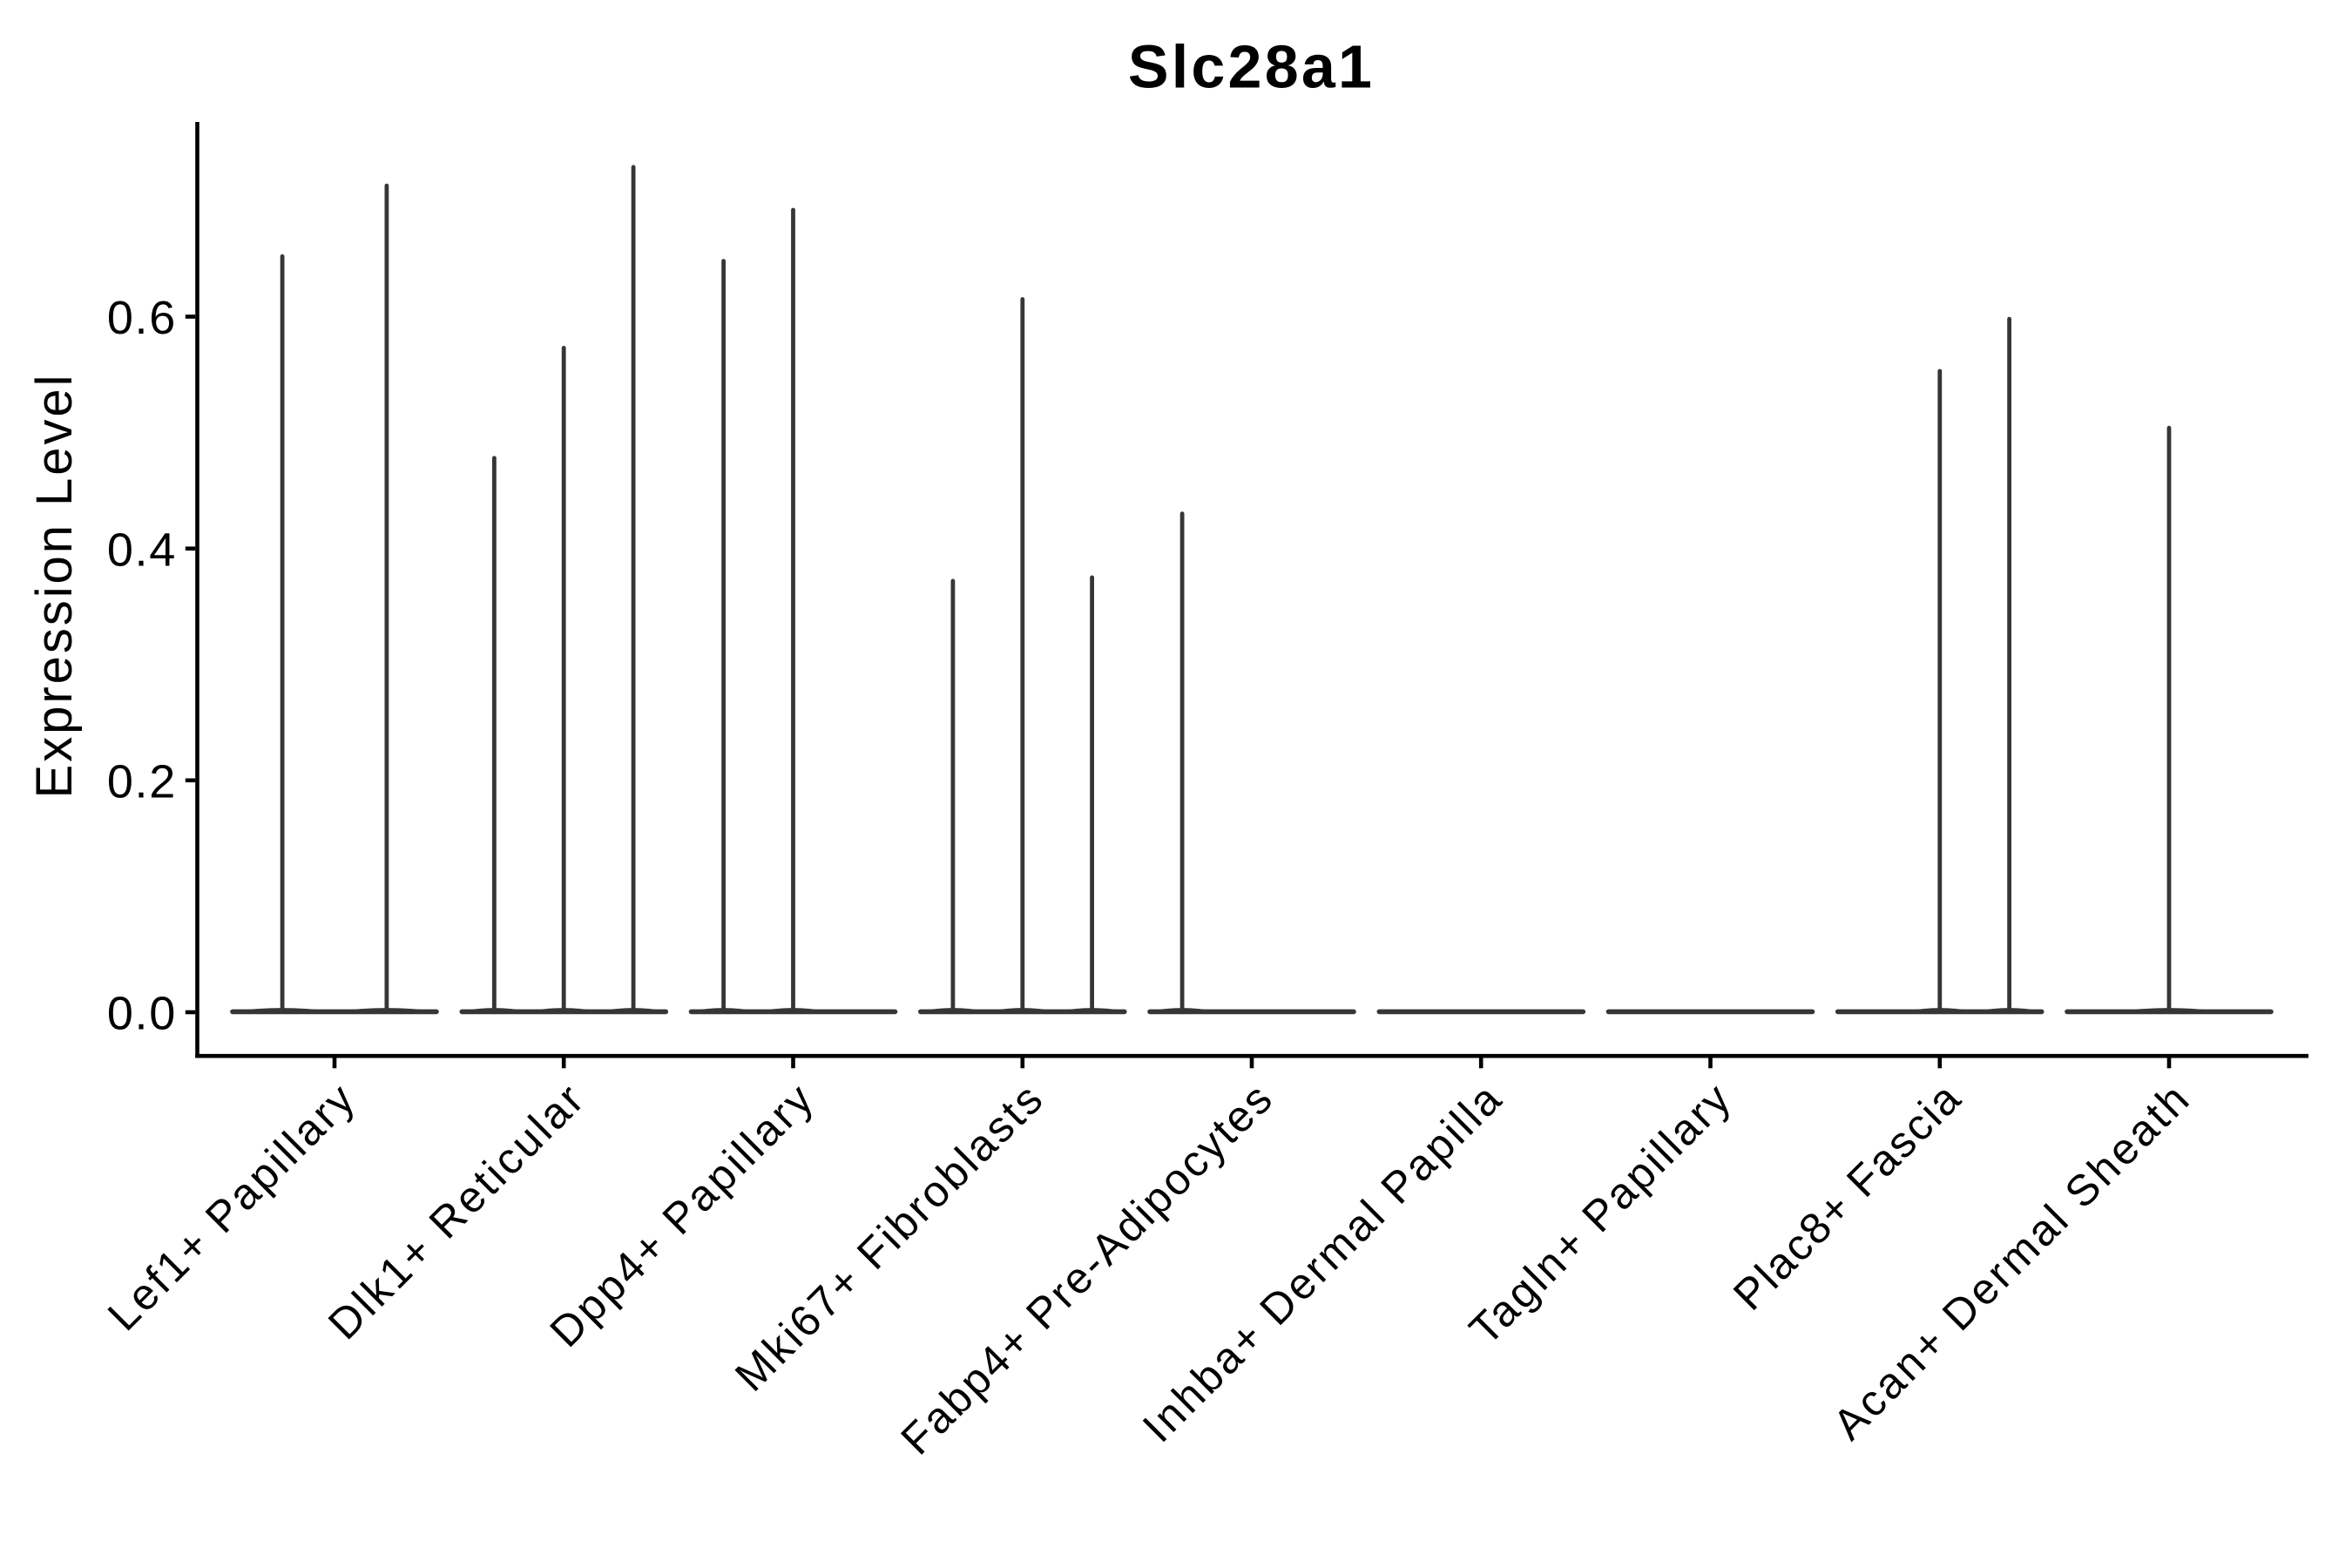  I want to click on svg-text: 0.2, so click(142, 782).